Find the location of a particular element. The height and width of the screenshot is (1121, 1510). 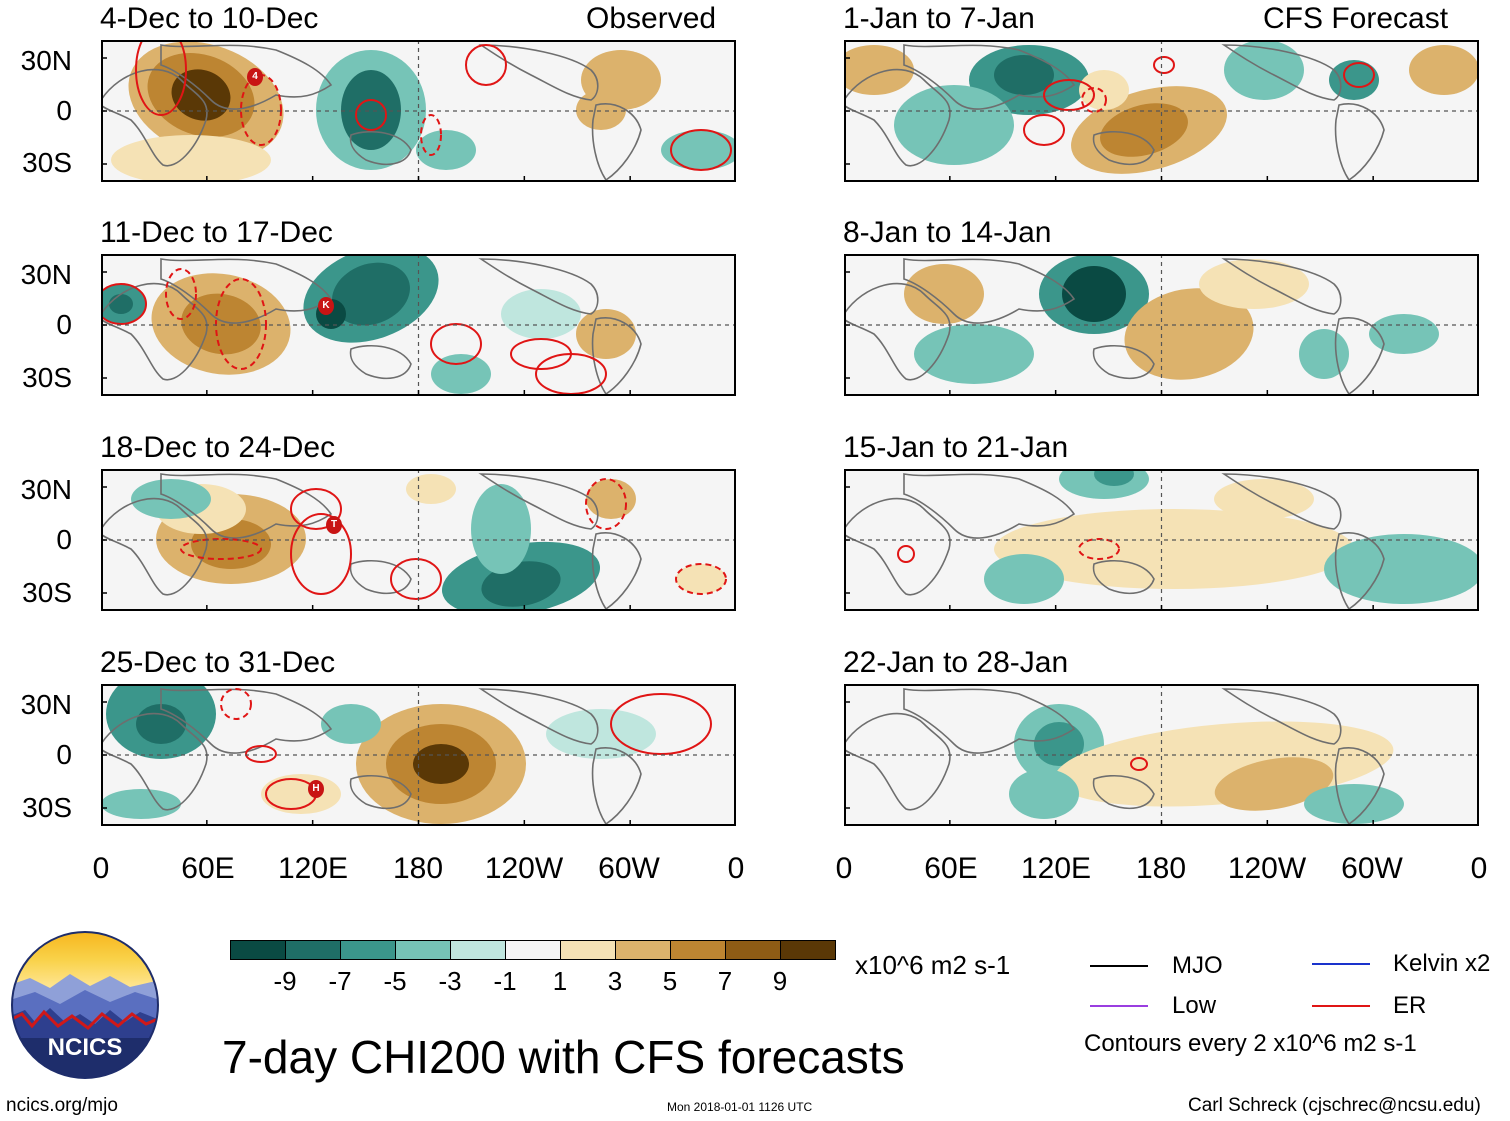

colorbar-unit: x10^6 m2 s-1 is located at coordinates (933, 965).